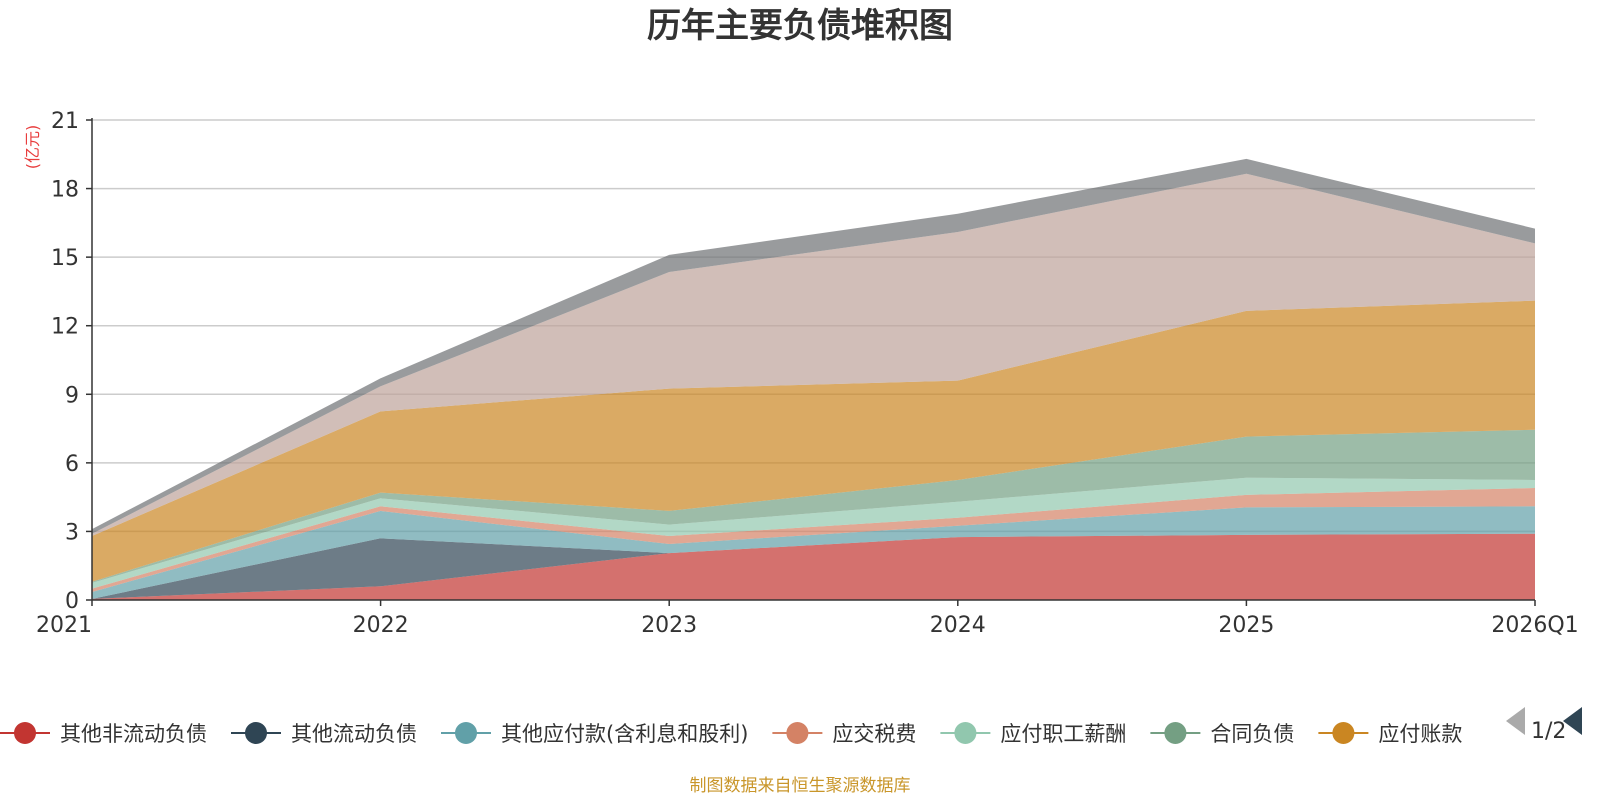 This screenshot has height=800, width=1600. Describe the element at coordinates (669, 625) in the screenshot. I see `x-tick-label: 2023` at that location.